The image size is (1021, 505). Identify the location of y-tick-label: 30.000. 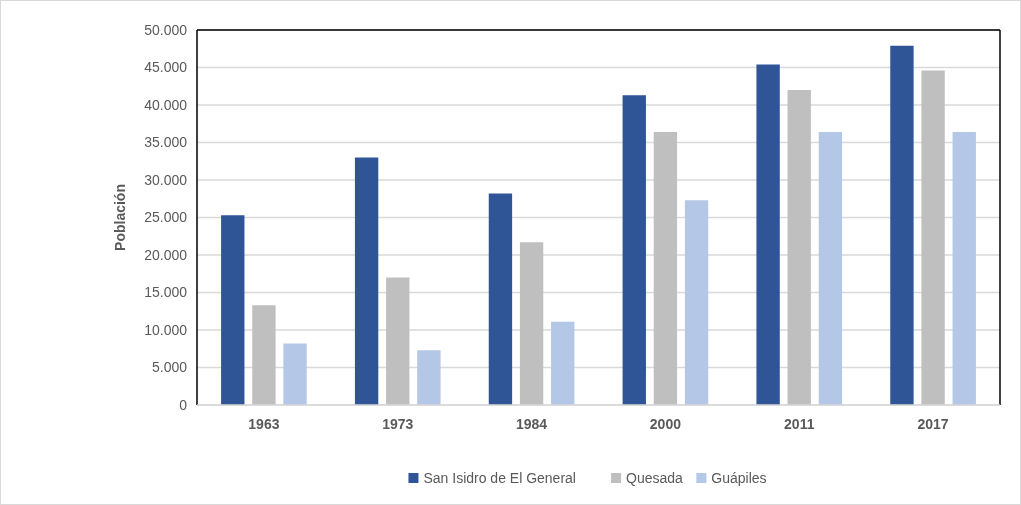
(166, 179).